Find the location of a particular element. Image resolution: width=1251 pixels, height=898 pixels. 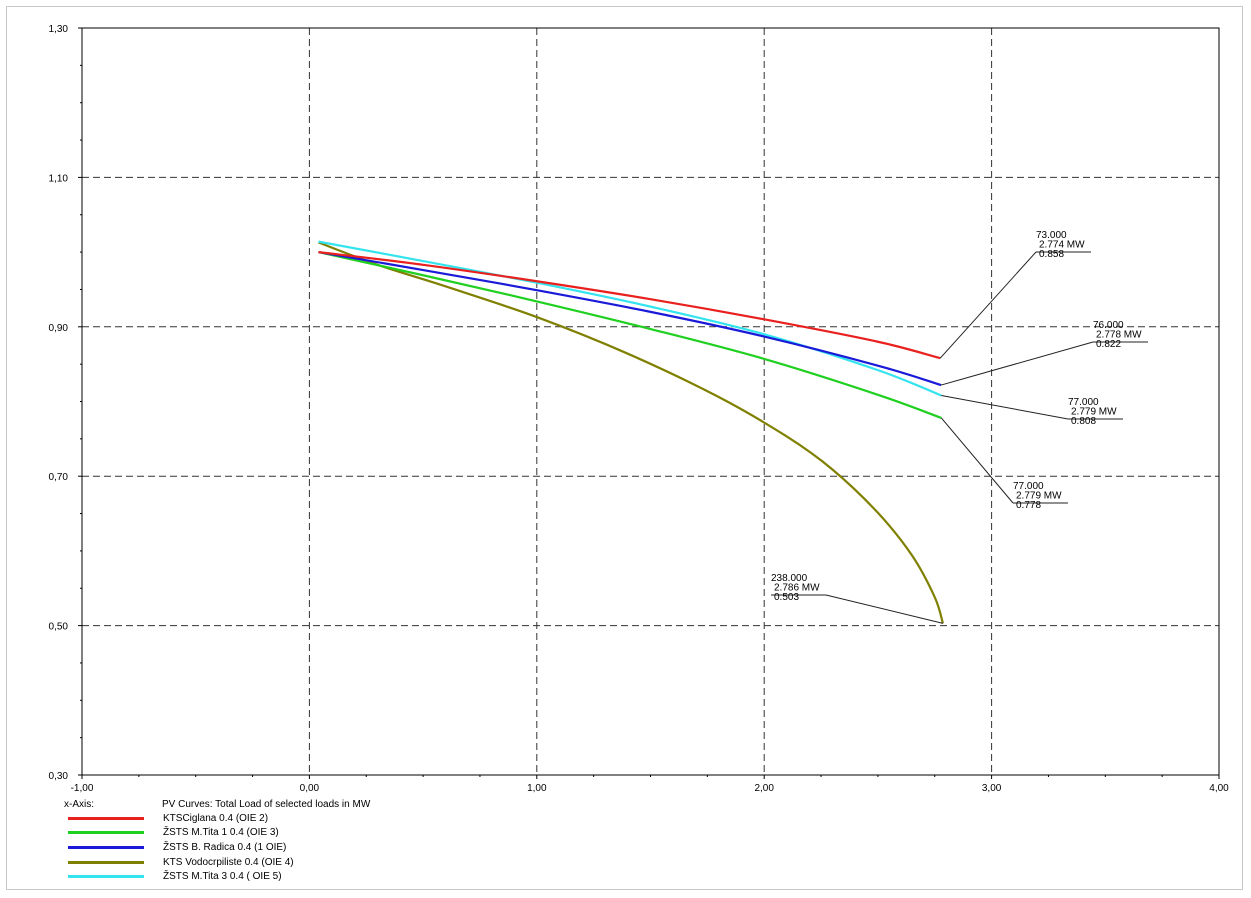

x-tick-label: 2,00 is located at coordinates (764, 788).